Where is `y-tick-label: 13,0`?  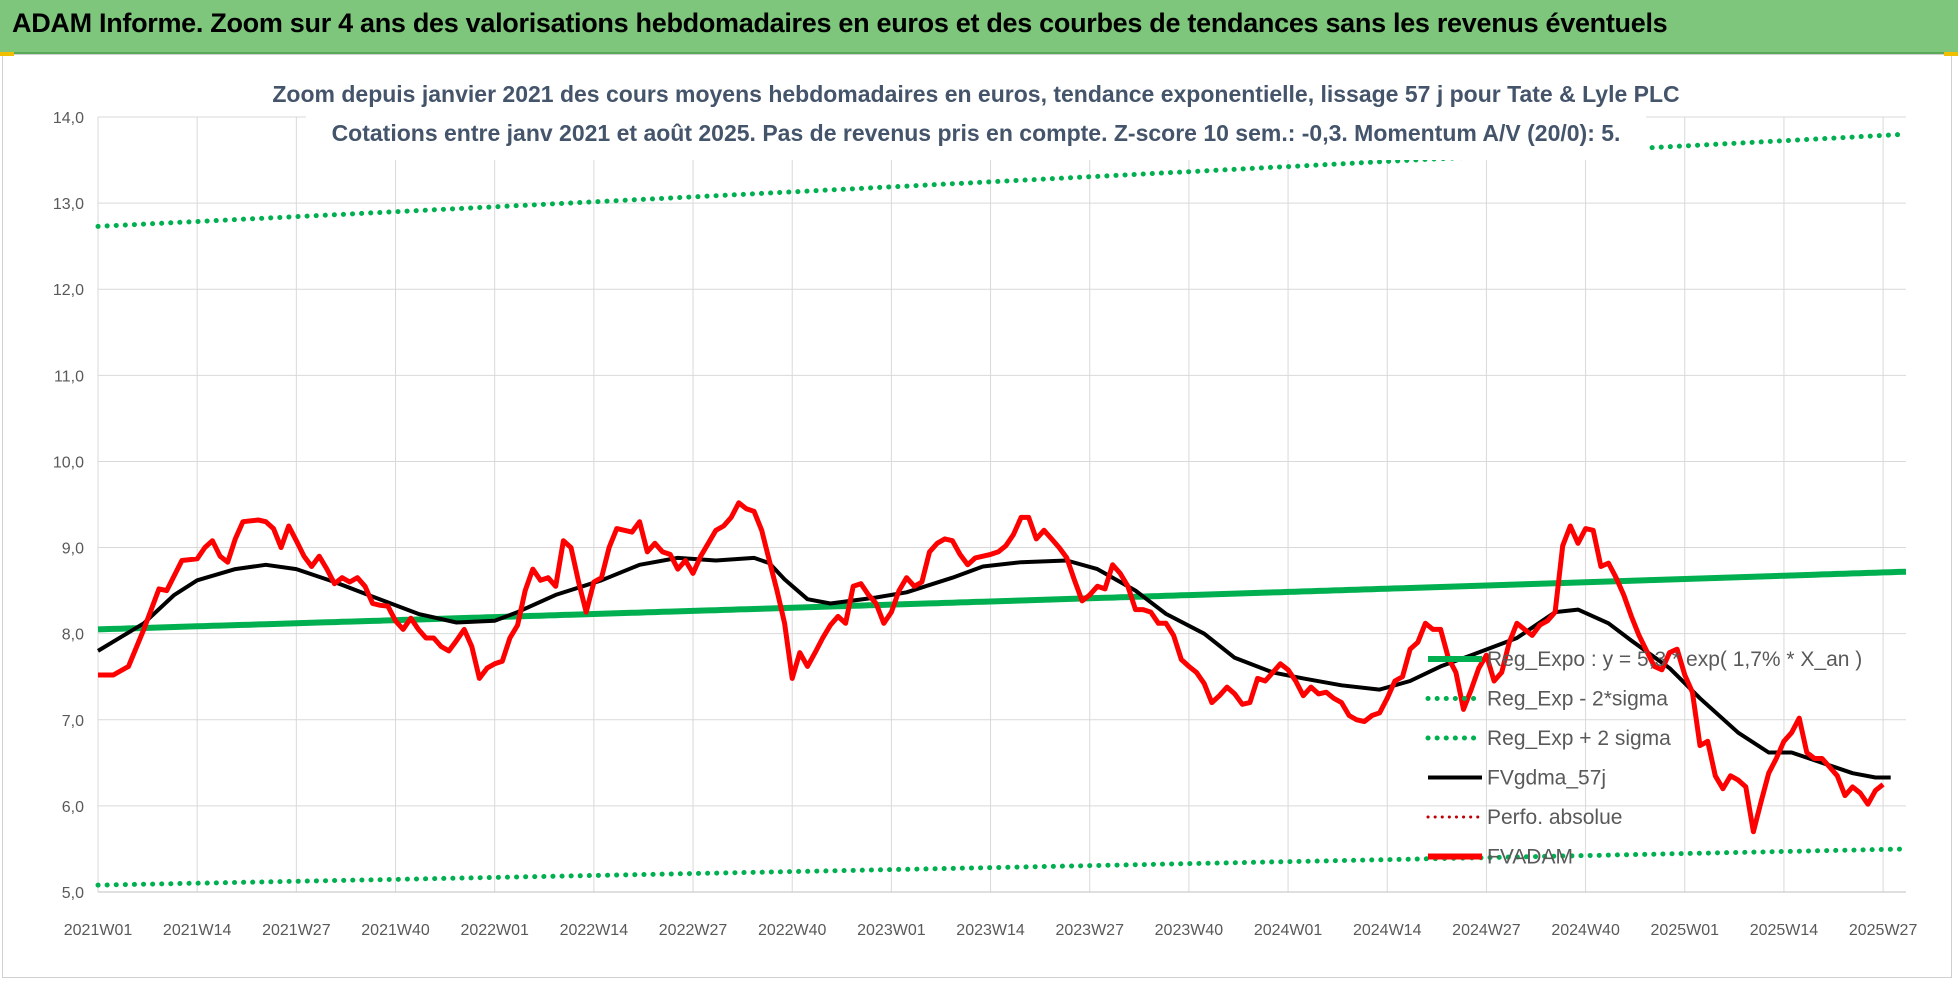 y-tick-label: 13,0 is located at coordinates (68, 204).